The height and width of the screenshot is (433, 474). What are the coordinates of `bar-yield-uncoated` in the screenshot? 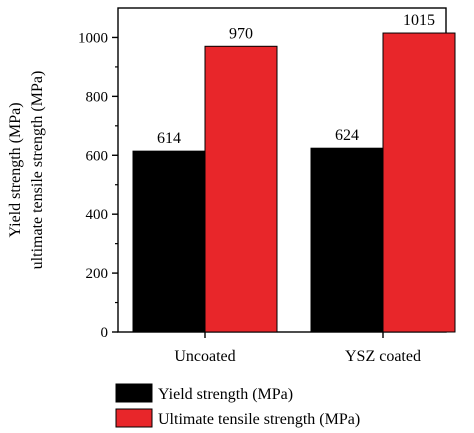 It's located at (169, 241).